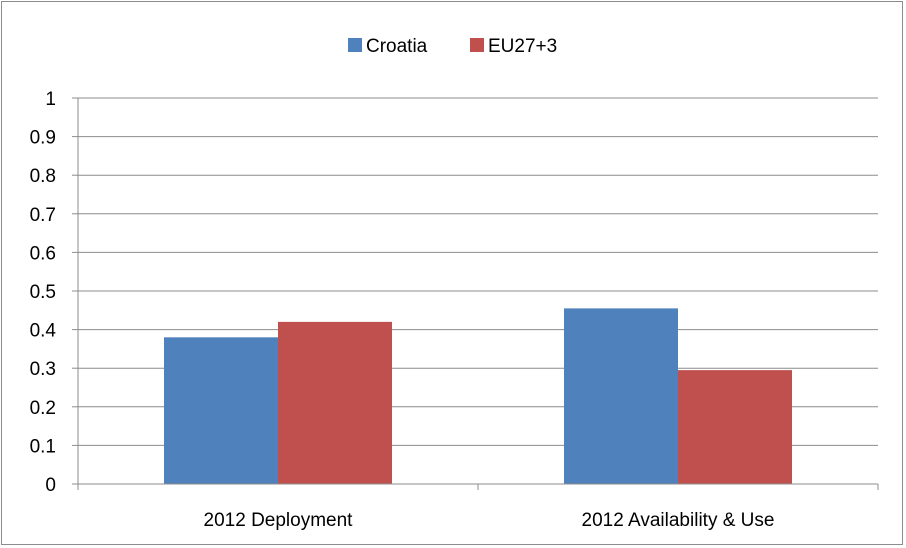 The width and height of the screenshot is (906, 548). Describe the element at coordinates (522, 46) in the screenshot. I see `legend-label: EU27+3` at that location.